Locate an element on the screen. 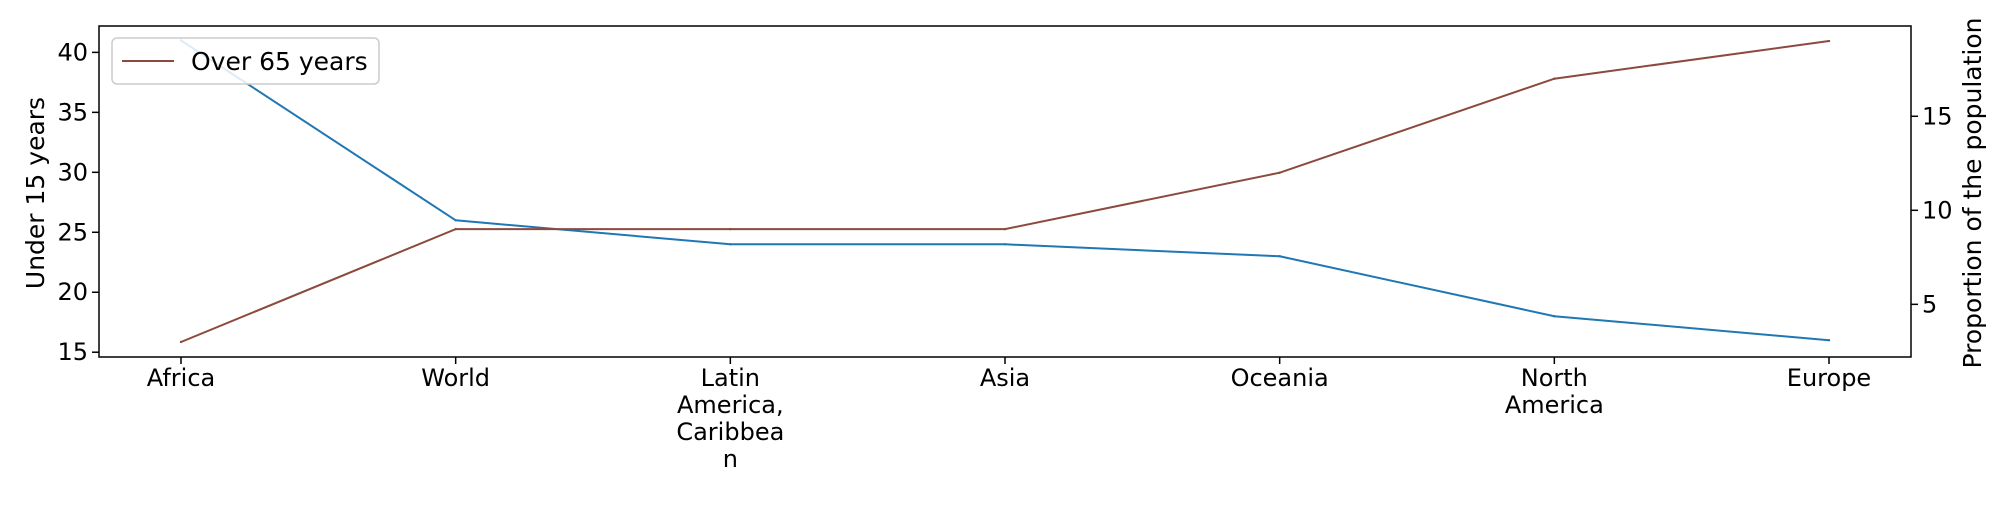 Image resolution: width=2000 pixels, height=505 pixels. left-y-tick-label: 40 is located at coordinates (72, 52).